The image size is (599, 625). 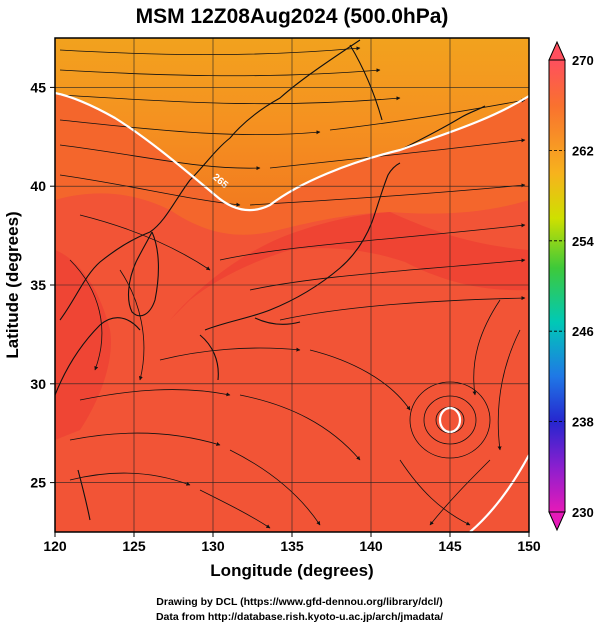 What do you see at coordinates (143, 274) in the screenshot?
I see `korean-peninsula` at bounding box center [143, 274].